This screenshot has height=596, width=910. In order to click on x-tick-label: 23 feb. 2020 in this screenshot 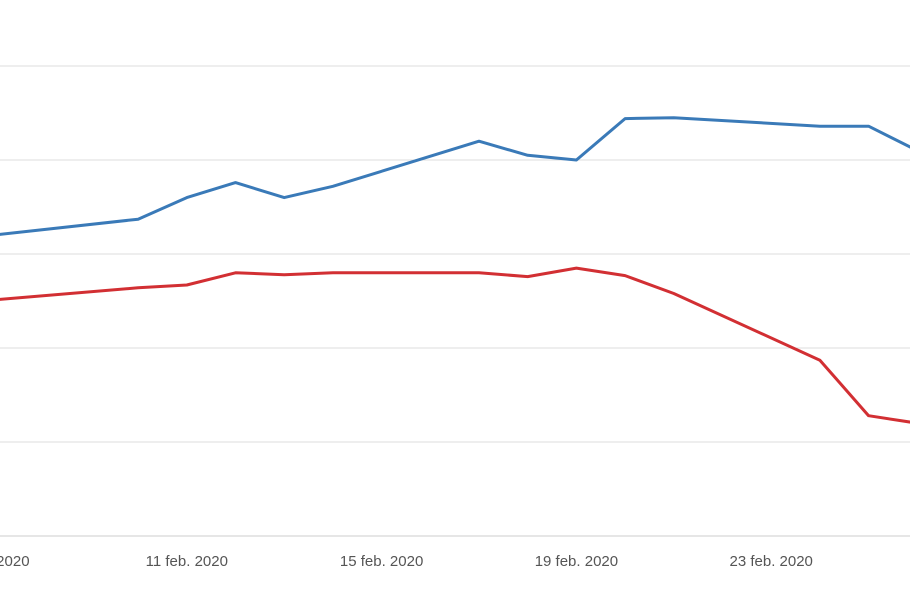, I will do `click(770, 561)`.